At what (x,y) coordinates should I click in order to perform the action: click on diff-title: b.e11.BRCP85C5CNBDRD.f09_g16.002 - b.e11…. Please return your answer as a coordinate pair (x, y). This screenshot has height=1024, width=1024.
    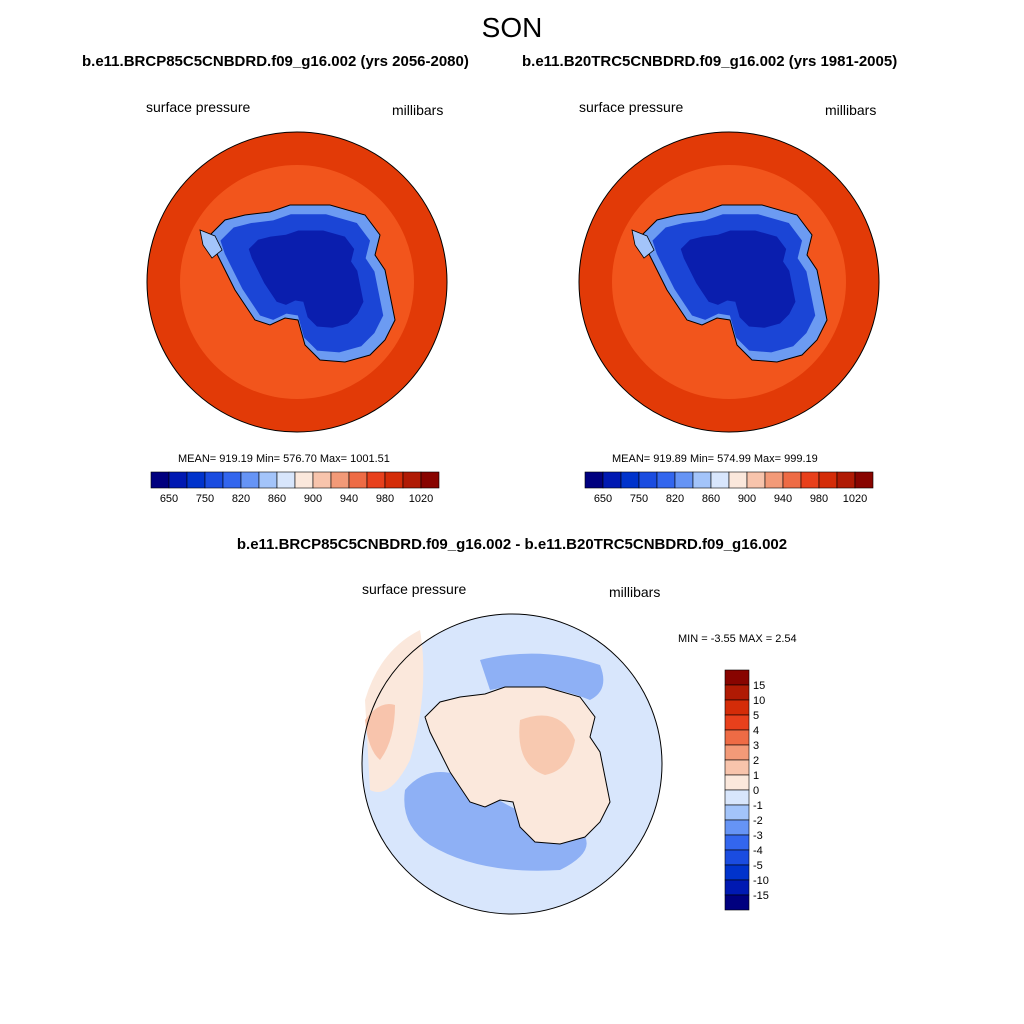
    Looking at the image, I should click on (512, 544).